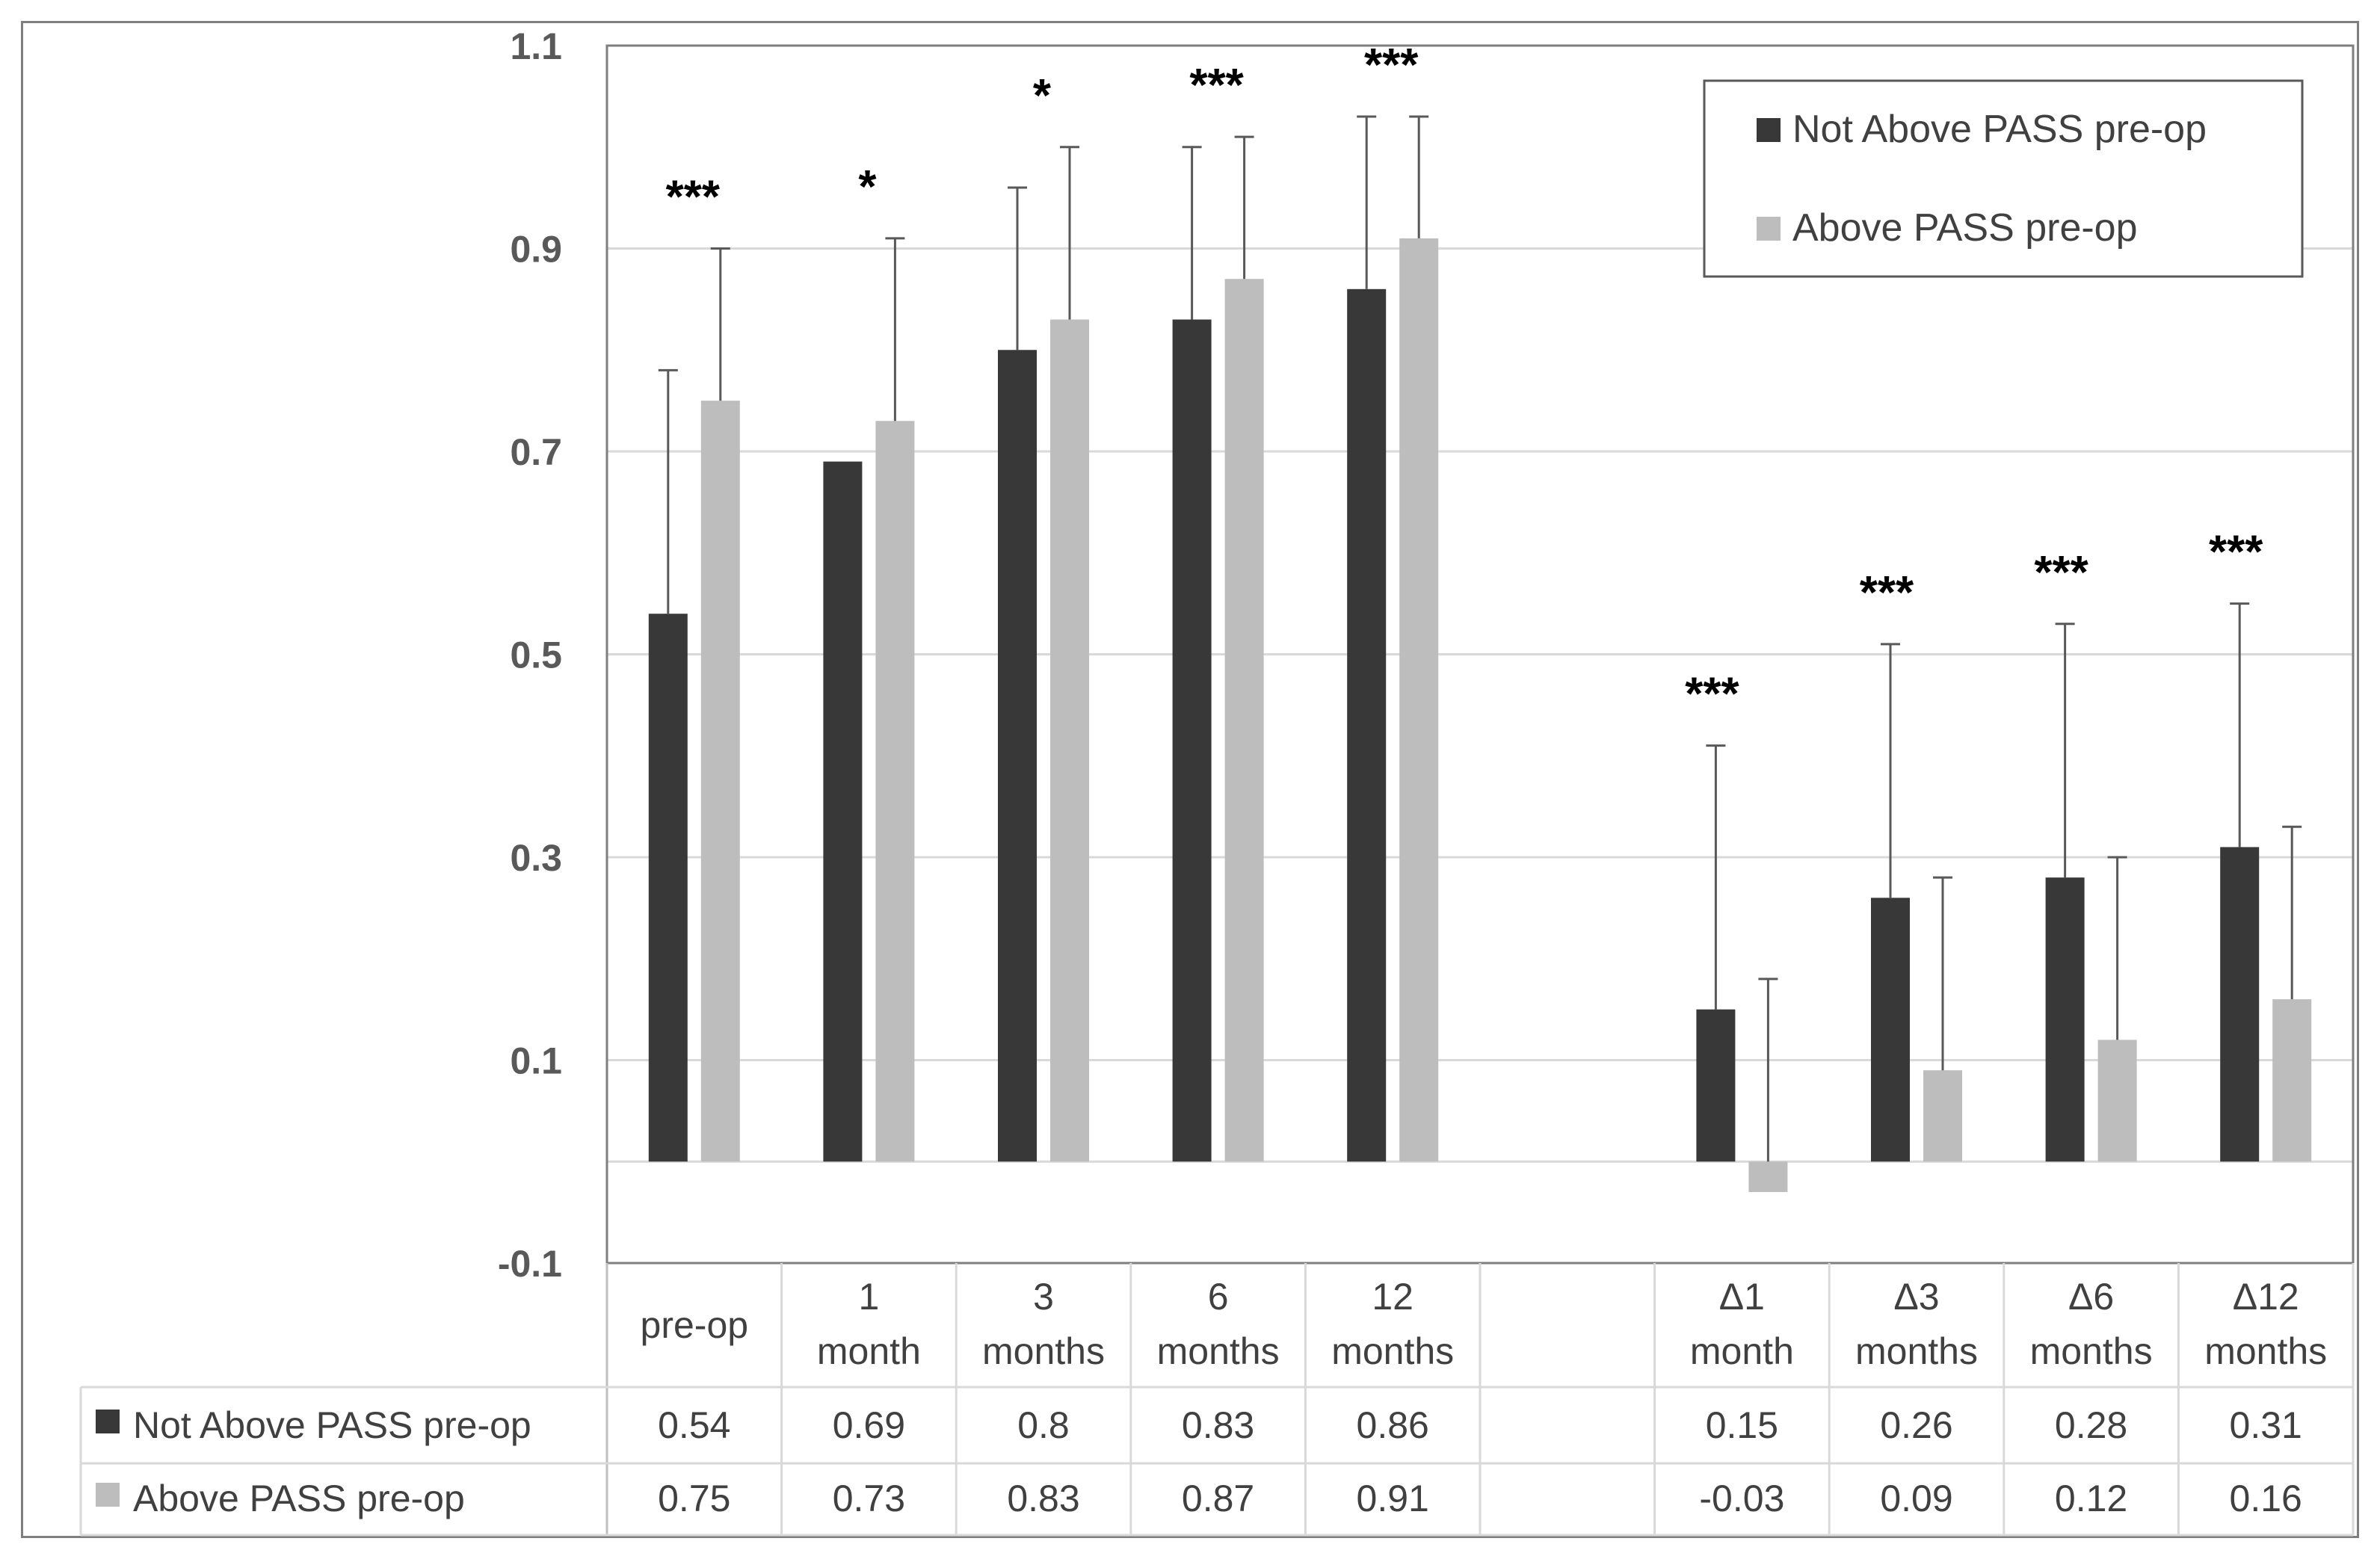  What do you see at coordinates (332, 1425) in the screenshot?
I see `table-row-label: Not Above PASS pre-op` at bounding box center [332, 1425].